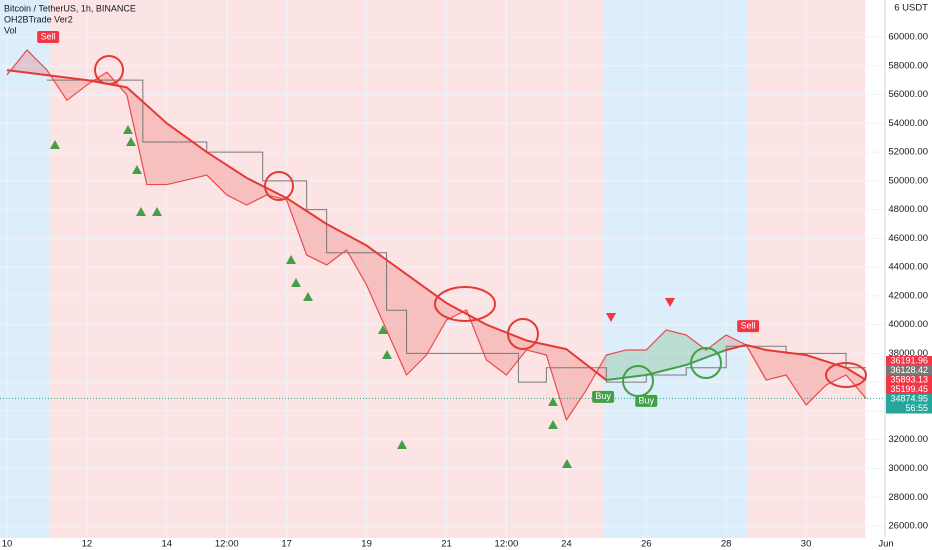  I want to click on legend-volume: Vol, so click(10, 30).